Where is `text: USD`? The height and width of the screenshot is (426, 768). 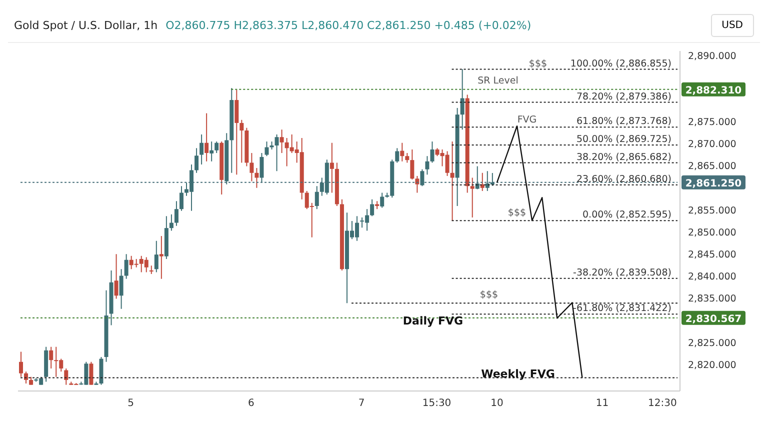 text: USD is located at coordinates (732, 25).